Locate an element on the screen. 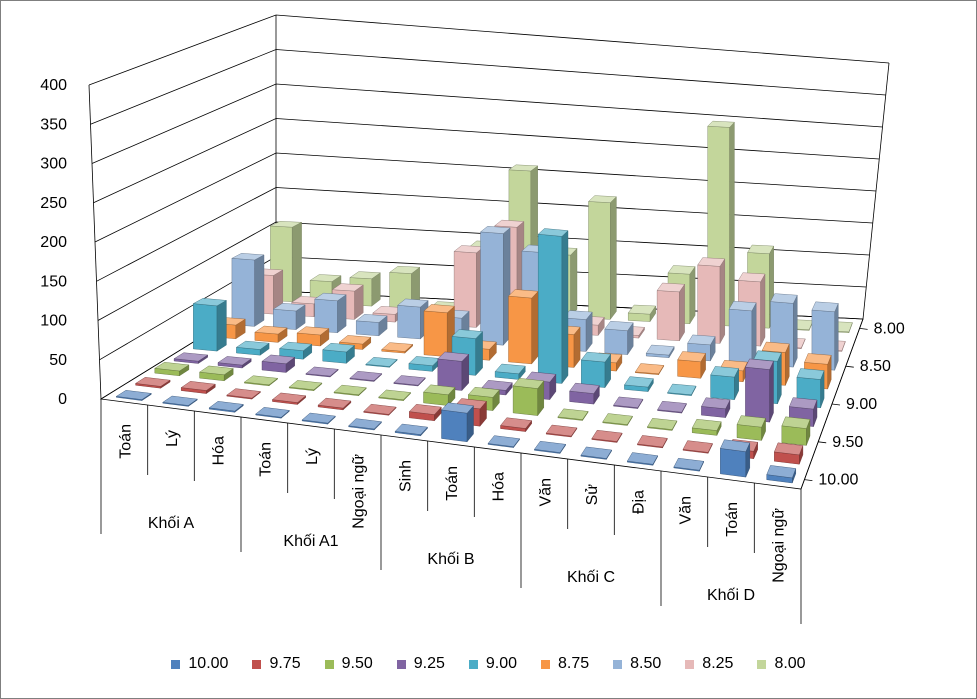 Image resolution: width=977 pixels, height=699 pixels. legend: 10.00 9.75 9.50 9.25 9.00 8.75 8.50 8.25 8.00 is located at coordinates (488, 664).